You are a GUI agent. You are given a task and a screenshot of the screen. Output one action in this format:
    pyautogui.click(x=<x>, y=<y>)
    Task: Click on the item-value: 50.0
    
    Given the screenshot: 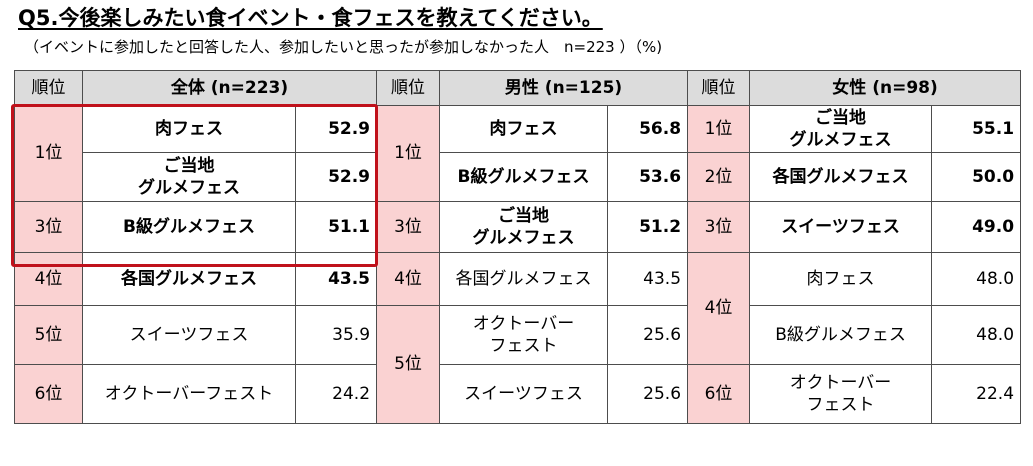 What is the action you would take?
    pyautogui.click(x=976, y=177)
    